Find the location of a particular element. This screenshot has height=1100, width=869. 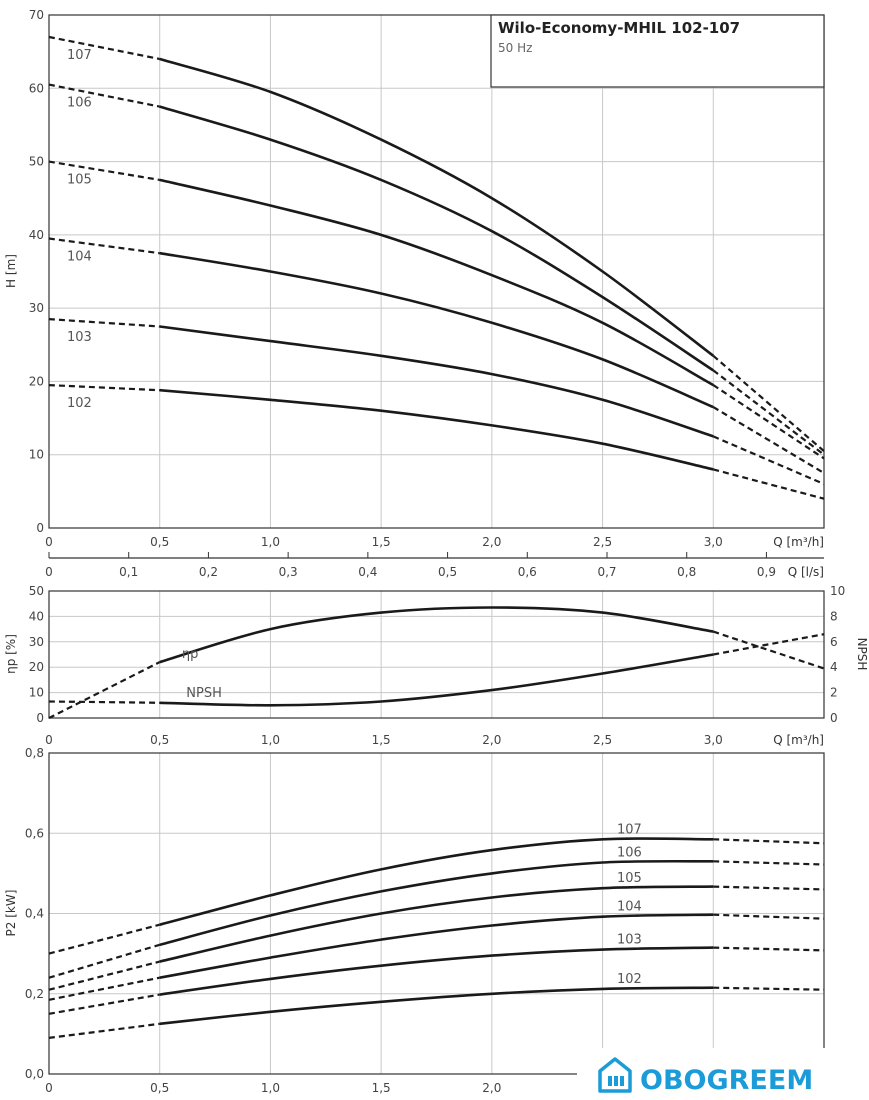

efficiency-y-tick-label: 40 is located at coordinates (36, 616).